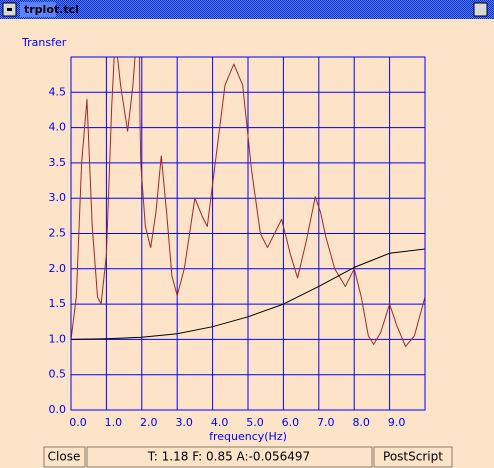 The height and width of the screenshot is (468, 494). Describe the element at coordinates (255, 422) in the screenshot. I see `x-tick-label: 5.0` at that location.